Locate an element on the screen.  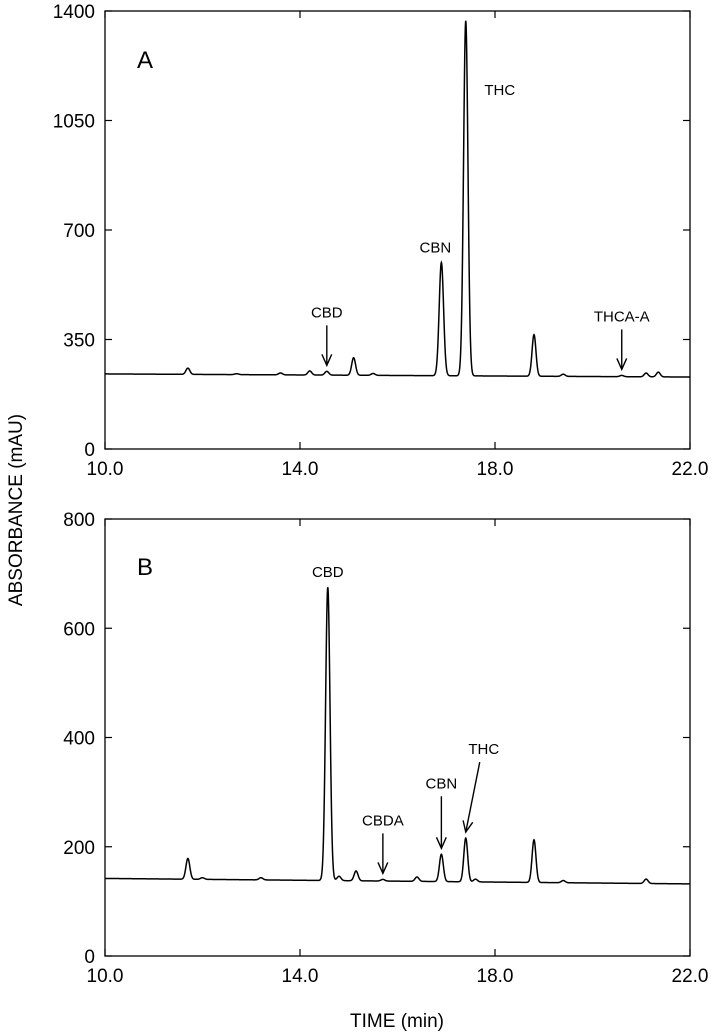
peak-label: CBDA is located at coordinates (383, 820).